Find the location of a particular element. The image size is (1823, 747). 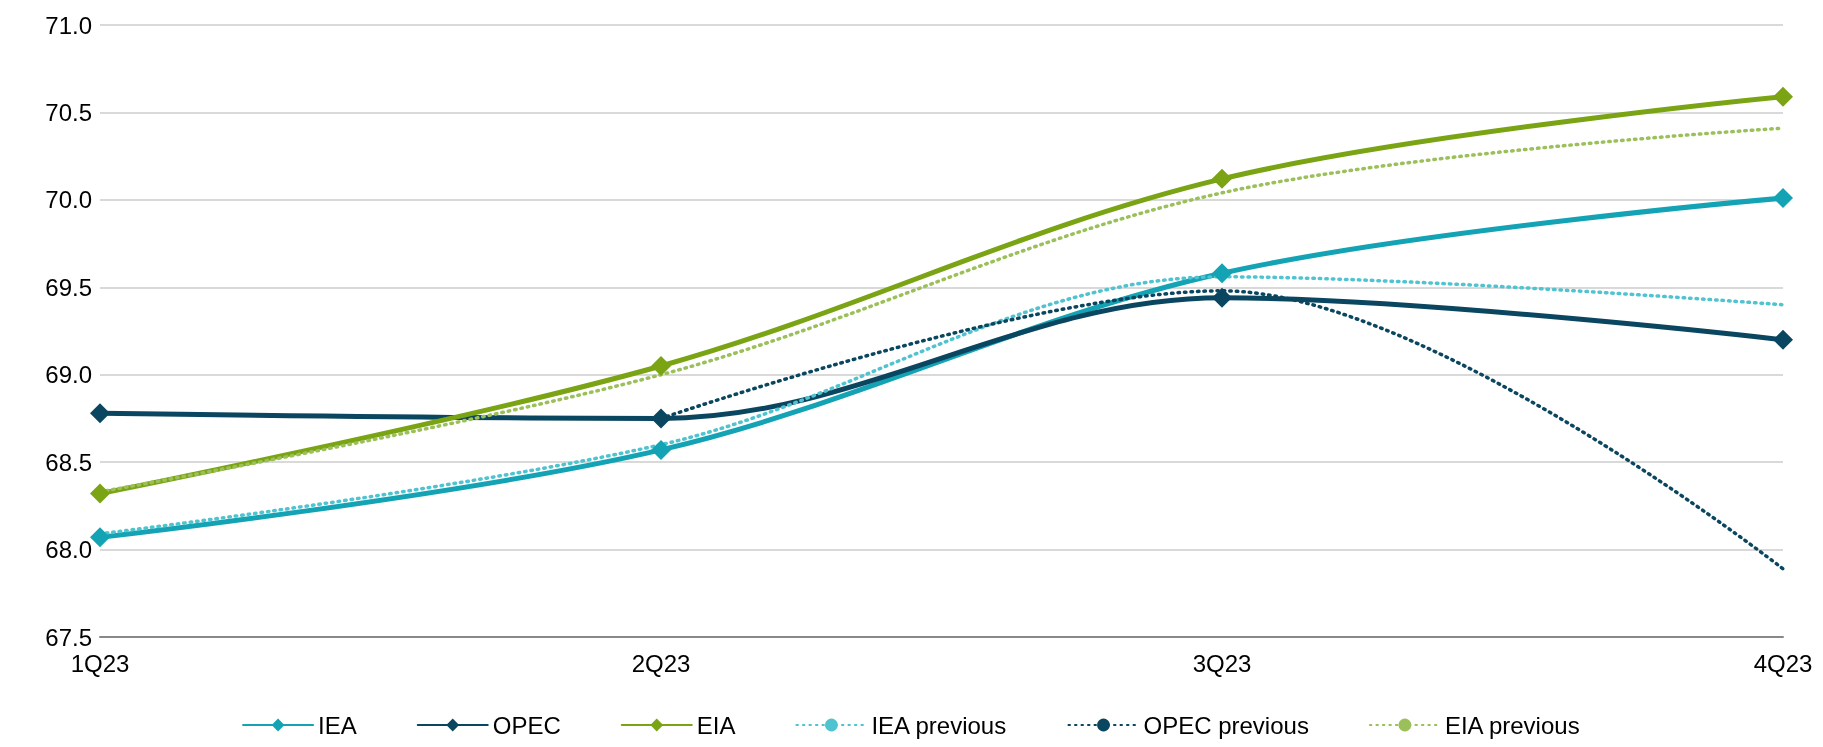

y-tick-label: 67.5 is located at coordinates (68, 637).